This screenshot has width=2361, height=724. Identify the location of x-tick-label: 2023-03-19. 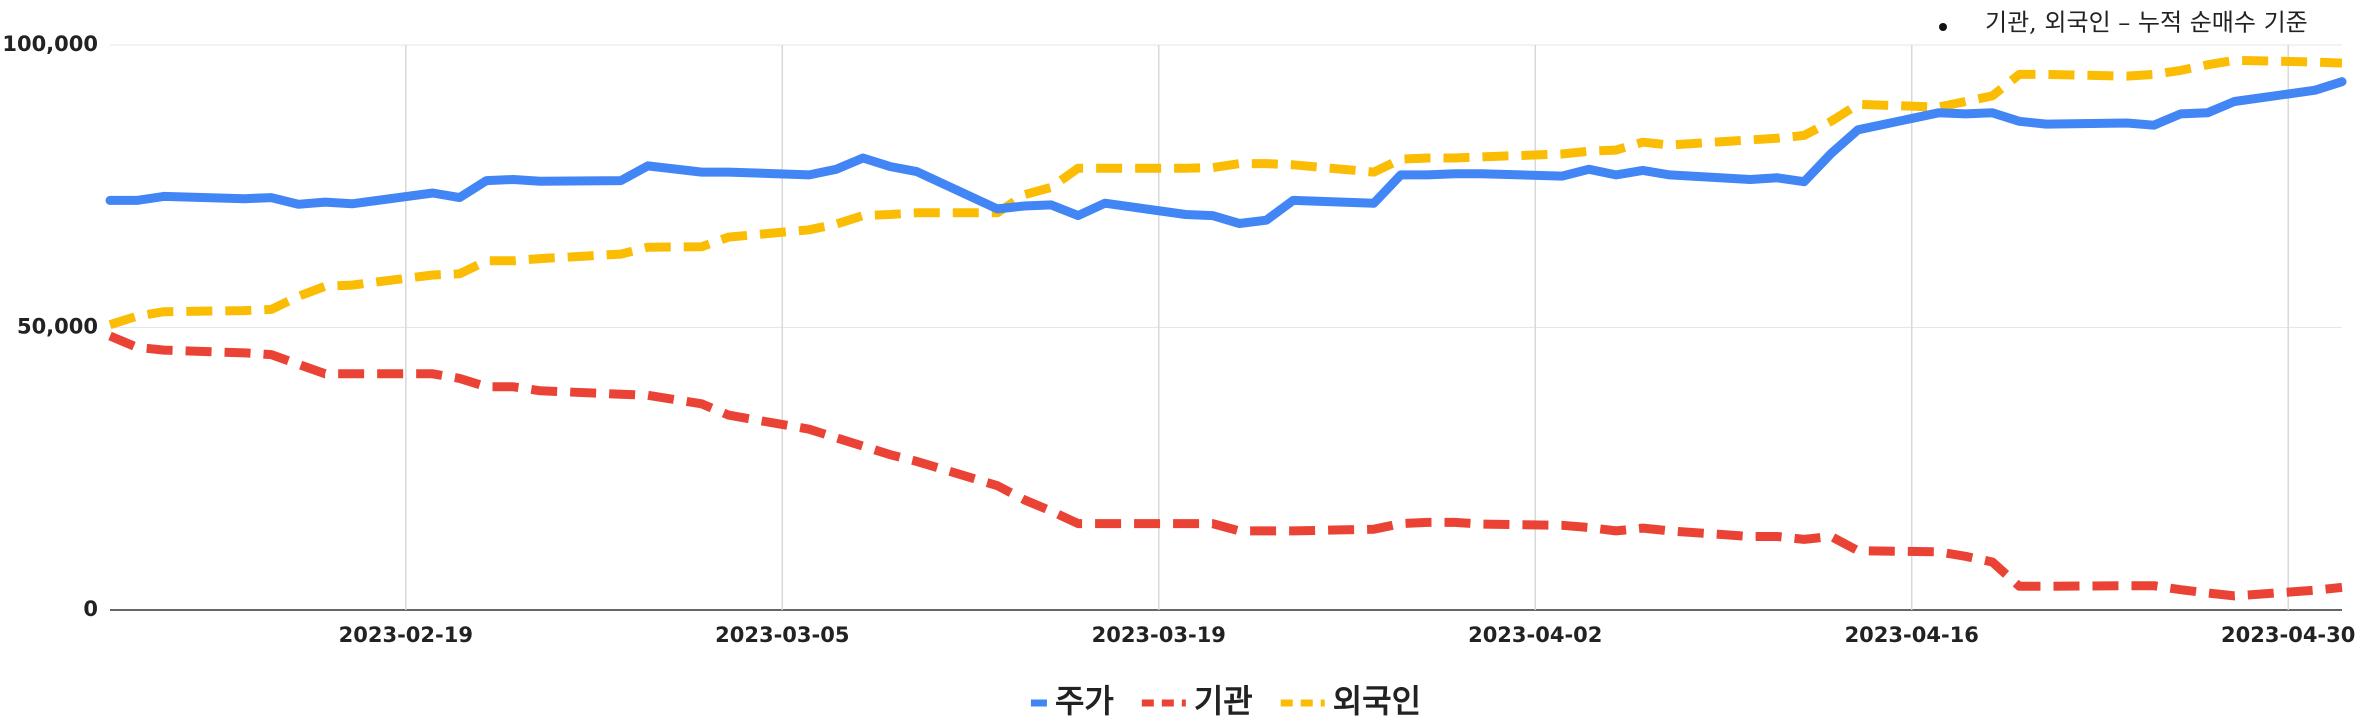
(1159, 635).